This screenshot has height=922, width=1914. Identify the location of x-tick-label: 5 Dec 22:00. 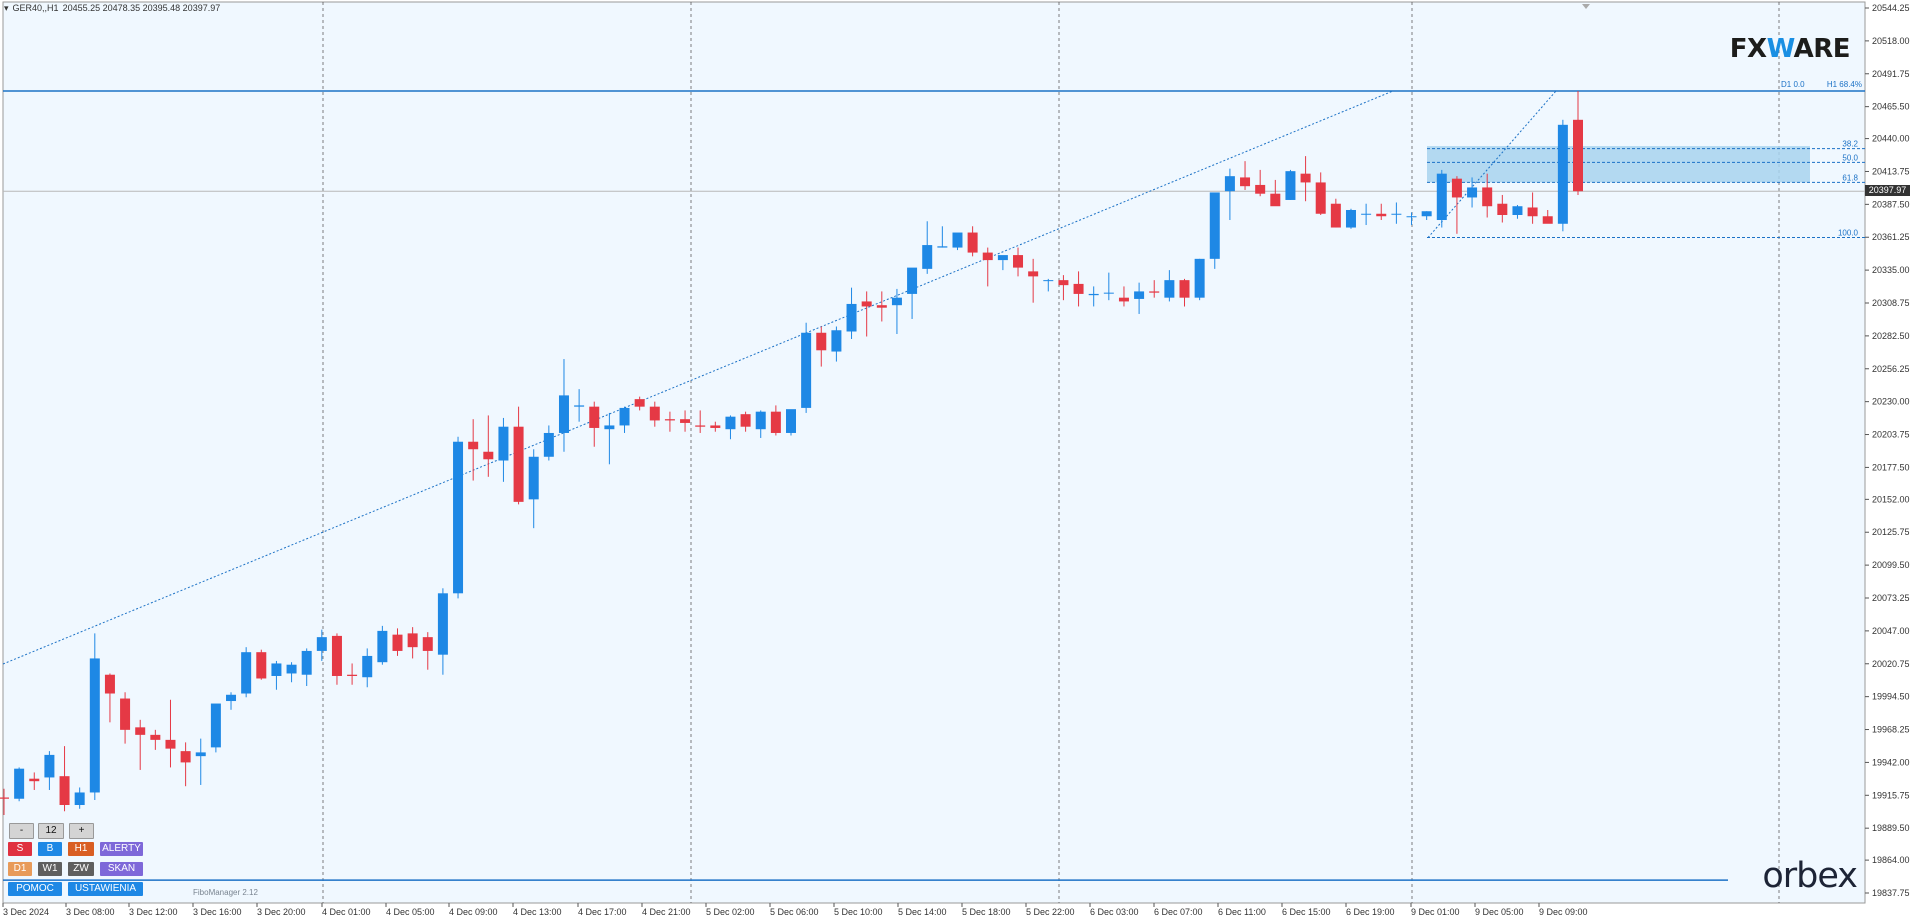
(1050, 912).